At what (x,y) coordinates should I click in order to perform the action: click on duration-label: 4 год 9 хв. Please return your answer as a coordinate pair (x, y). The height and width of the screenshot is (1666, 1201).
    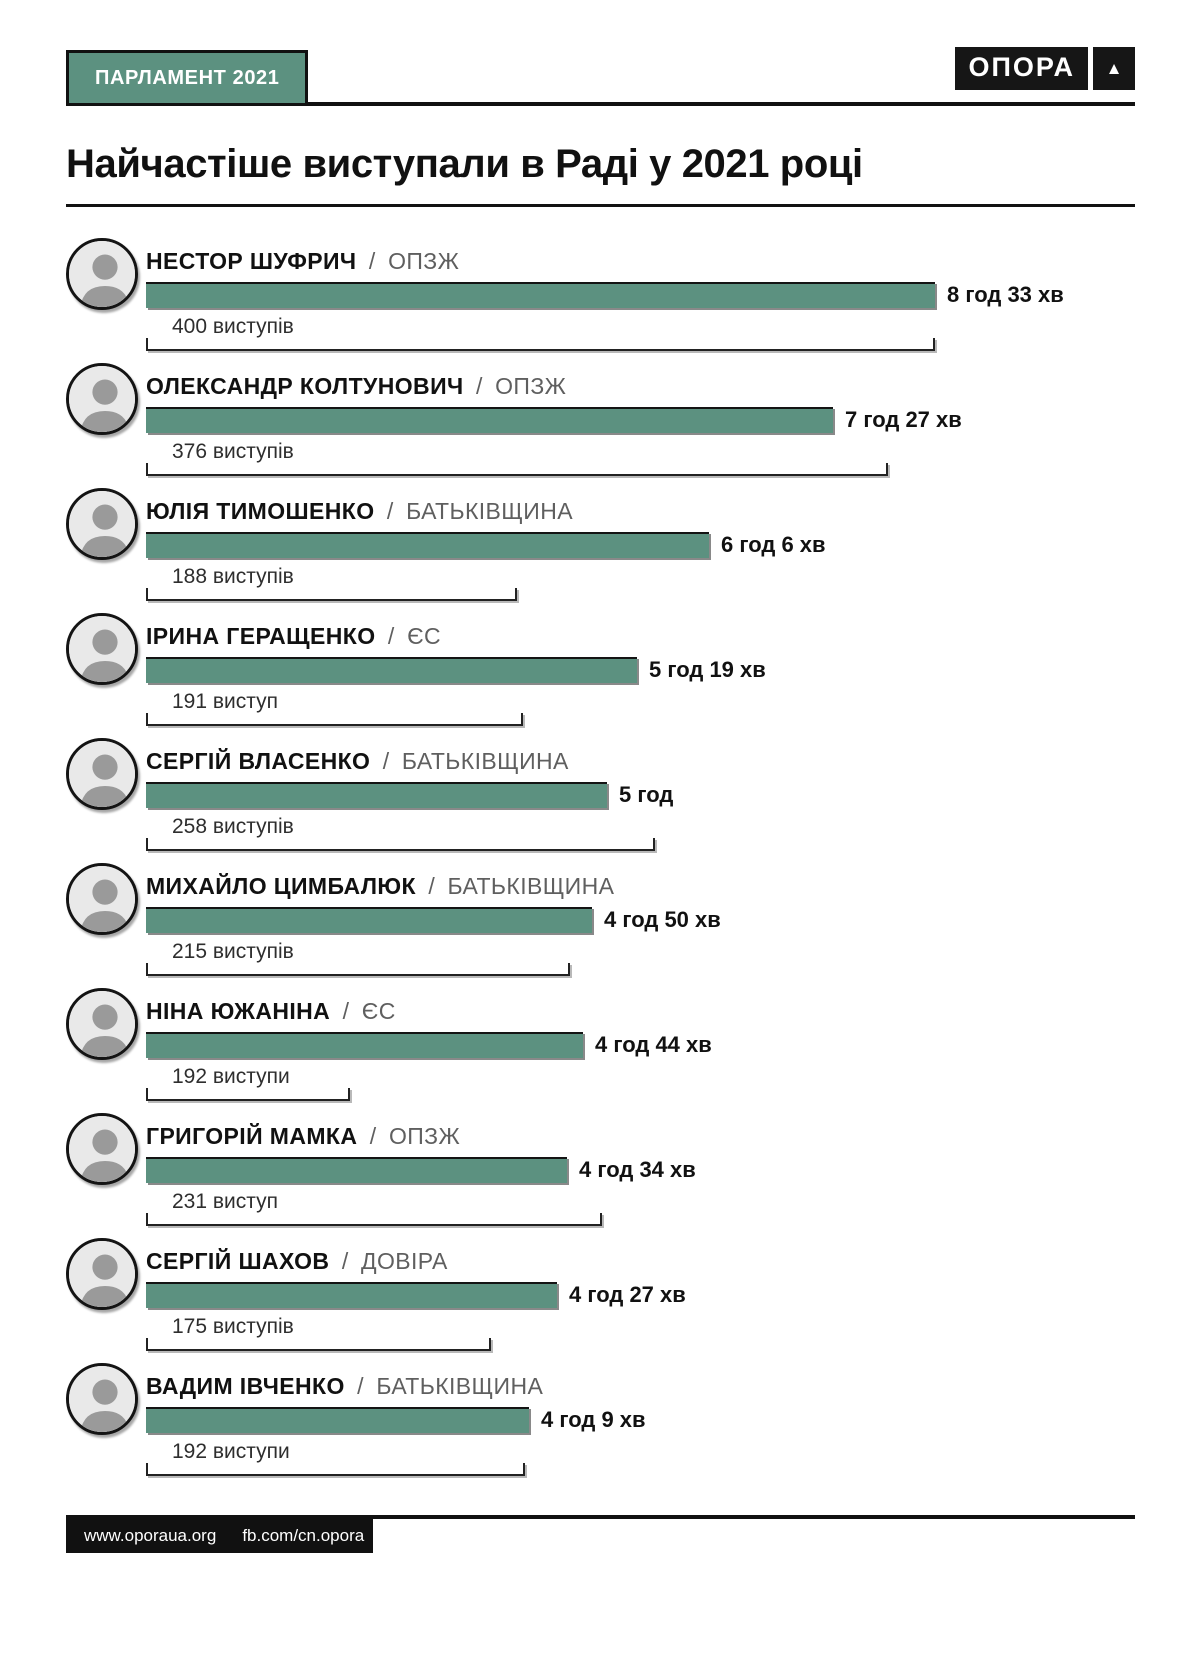
    Looking at the image, I should click on (593, 1419).